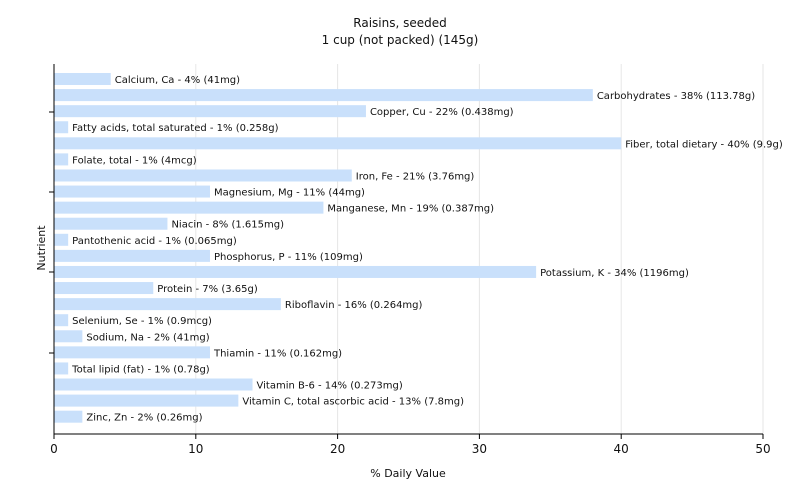  I want to click on bar-data-label: Protein - 7% (3.65g), so click(207, 289).